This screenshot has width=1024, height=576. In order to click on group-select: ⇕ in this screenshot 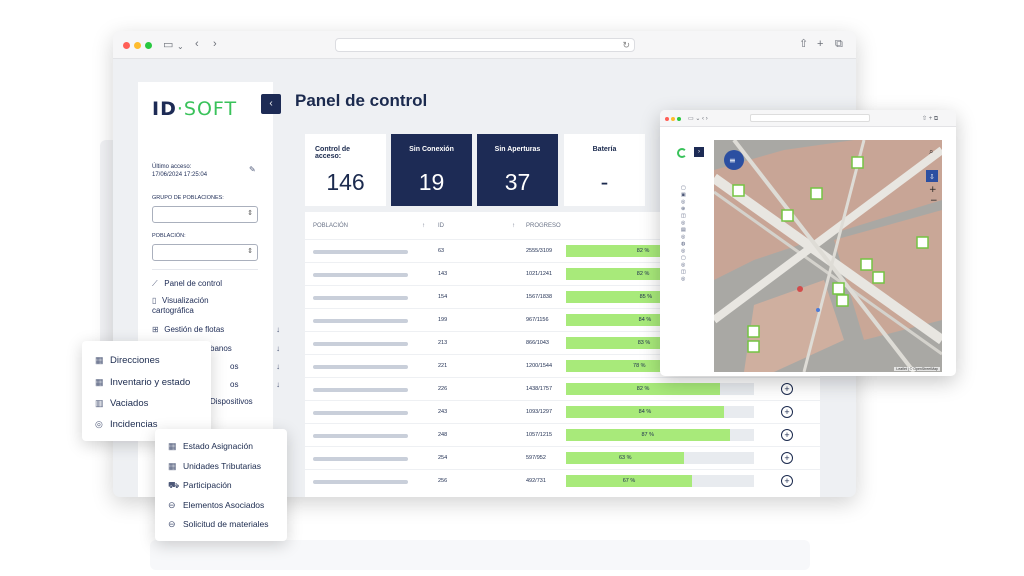, I will do `click(205, 214)`.